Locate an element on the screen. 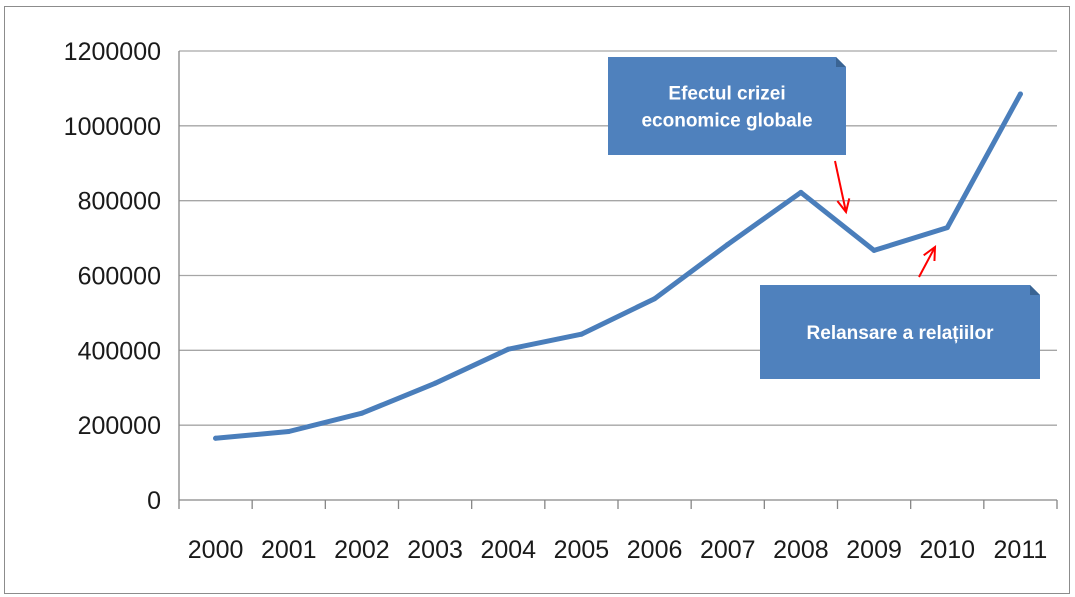  y-tick-label: 0 is located at coordinates (154, 501).